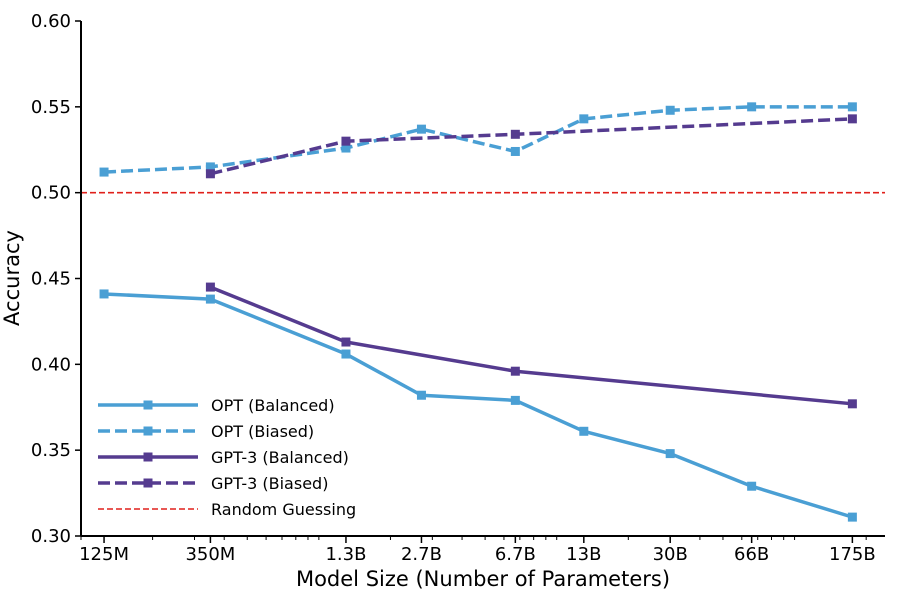 This screenshot has height=600, width=900. What do you see at coordinates (104, 554) in the screenshot?
I see `x-tick-label: 125M` at bounding box center [104, 554].